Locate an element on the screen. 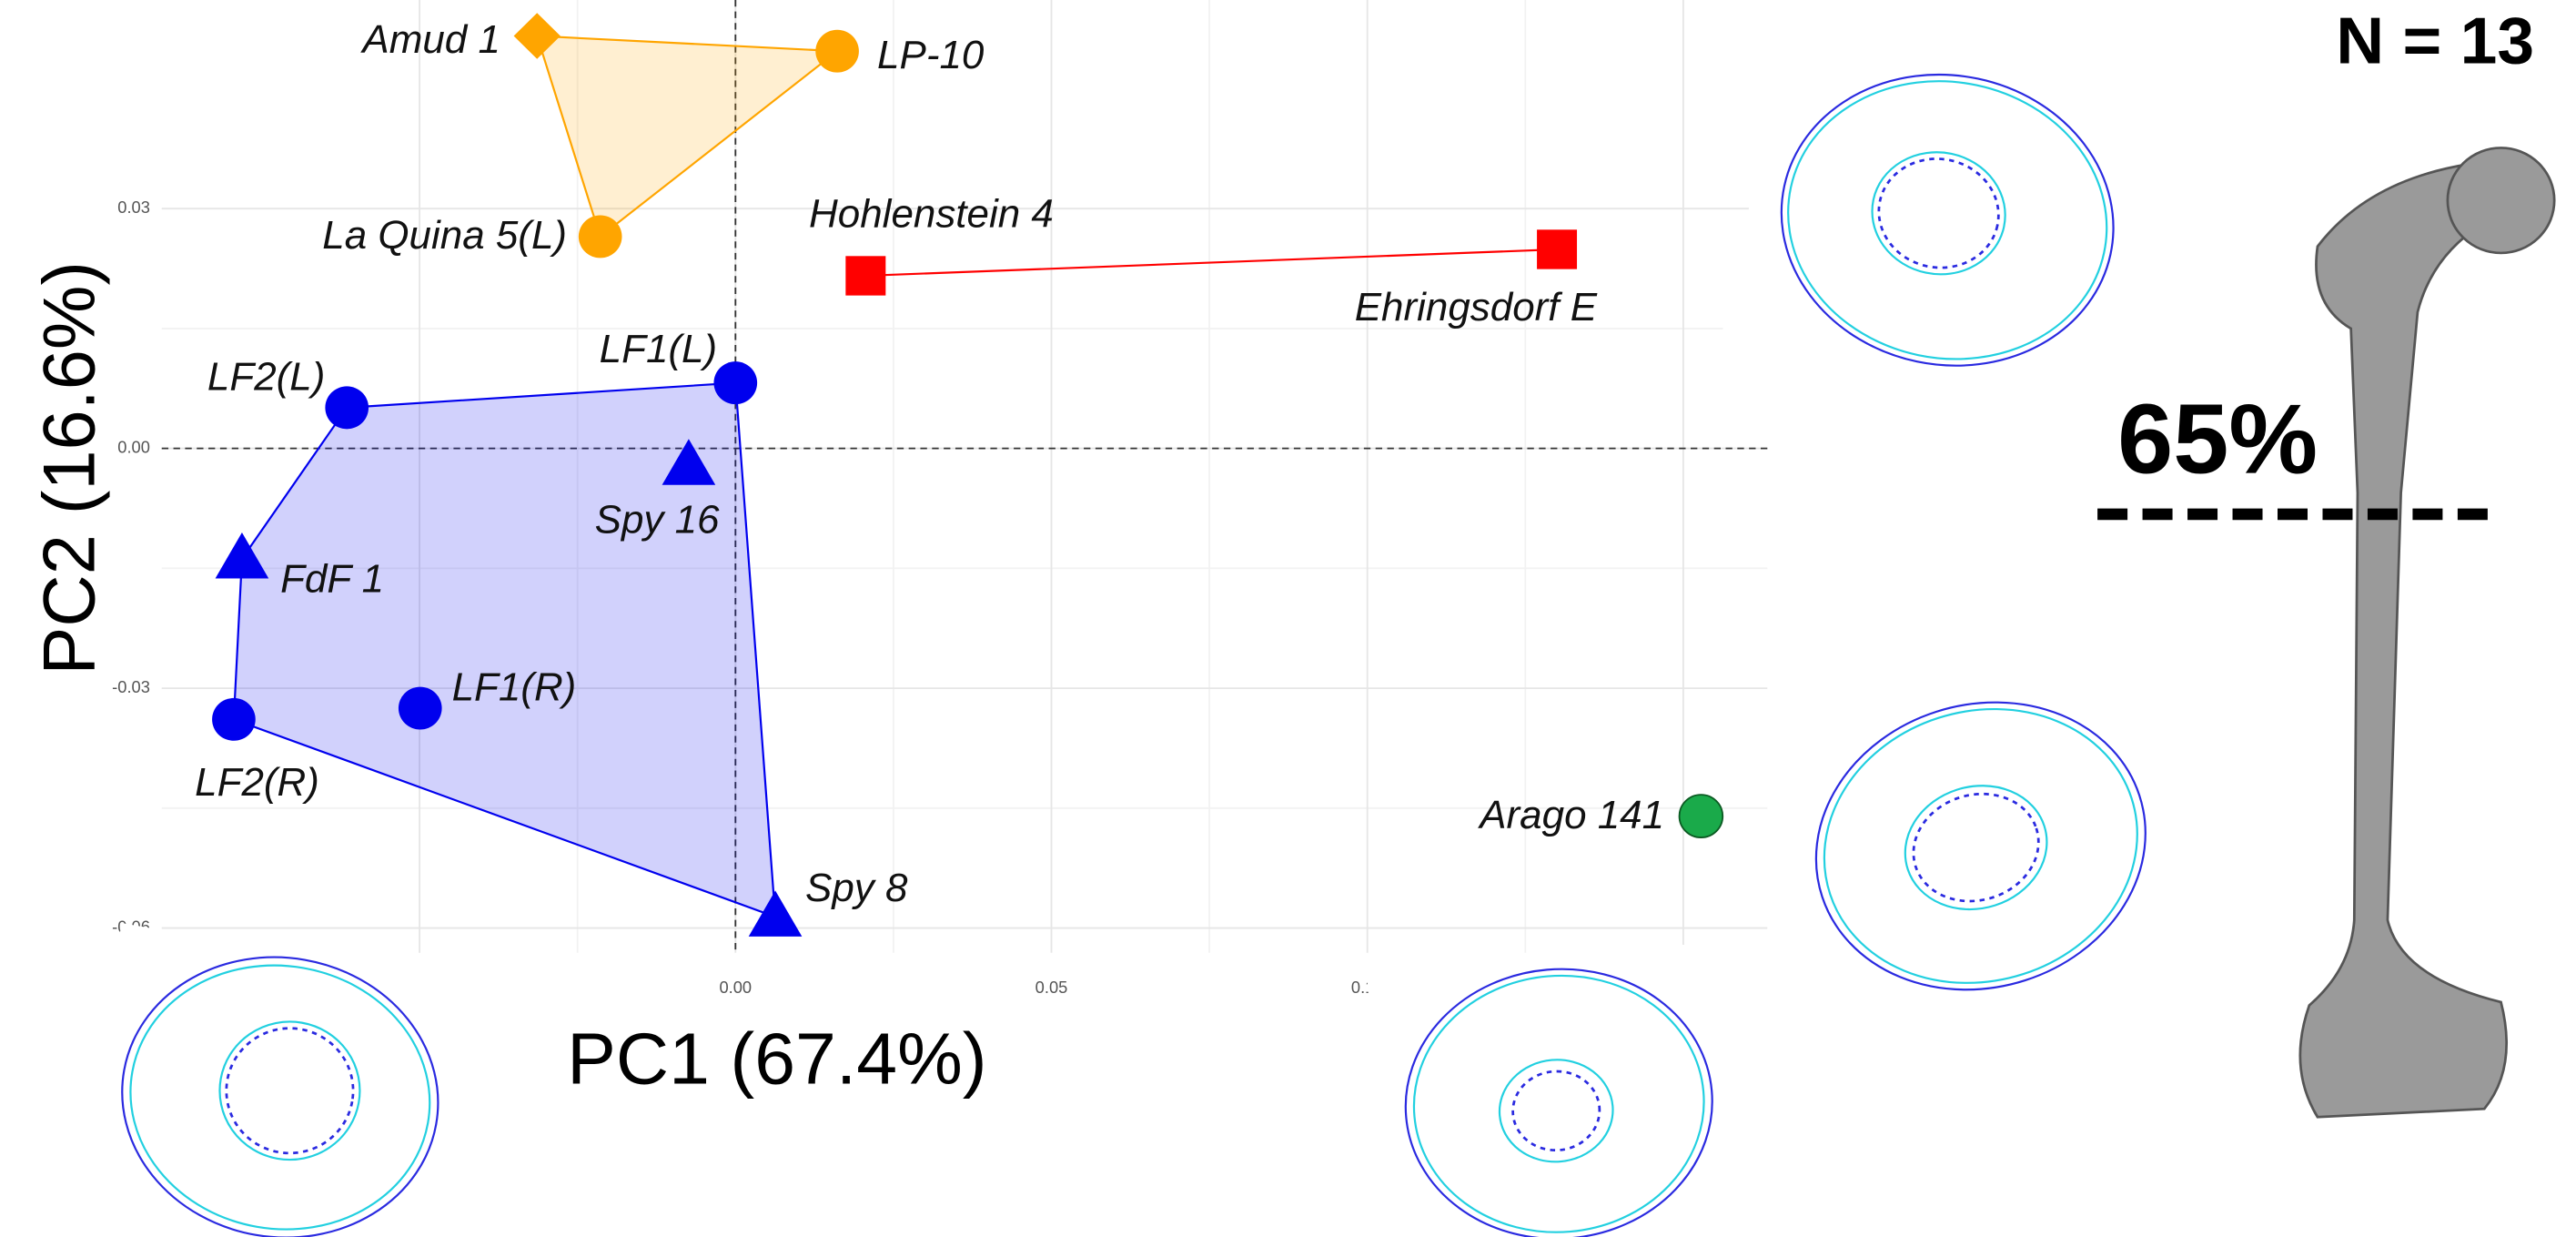  point-label: LF1(L) is located at coordinates (658, 349).